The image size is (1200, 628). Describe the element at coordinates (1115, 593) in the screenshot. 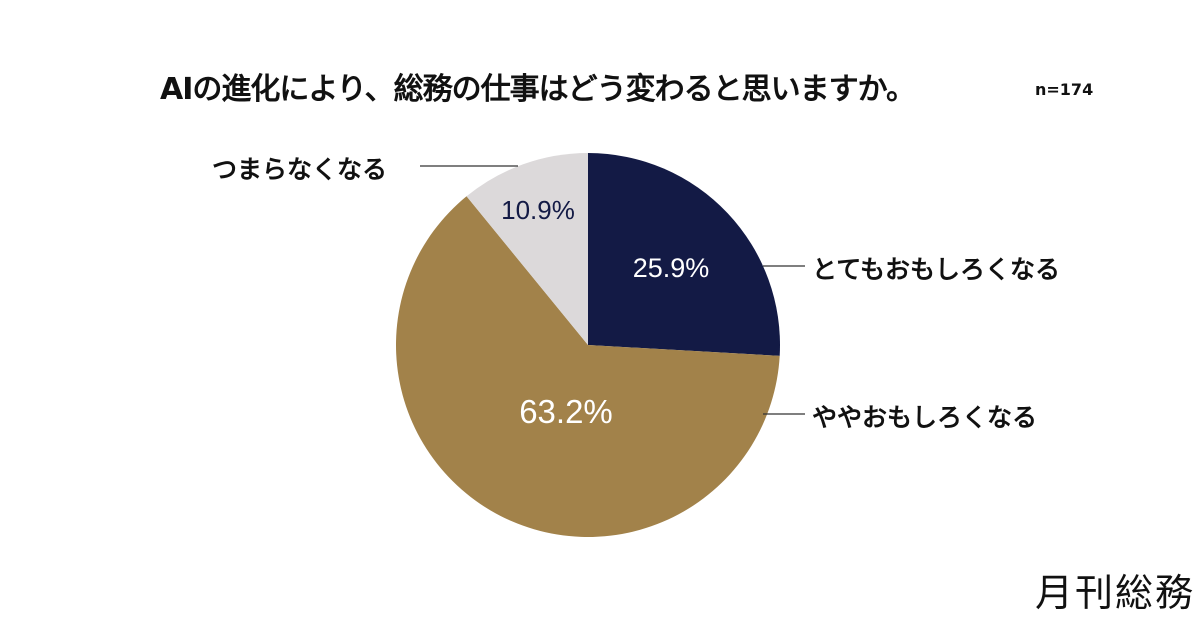

I see `brand-logo: 月刊総務` at that location.